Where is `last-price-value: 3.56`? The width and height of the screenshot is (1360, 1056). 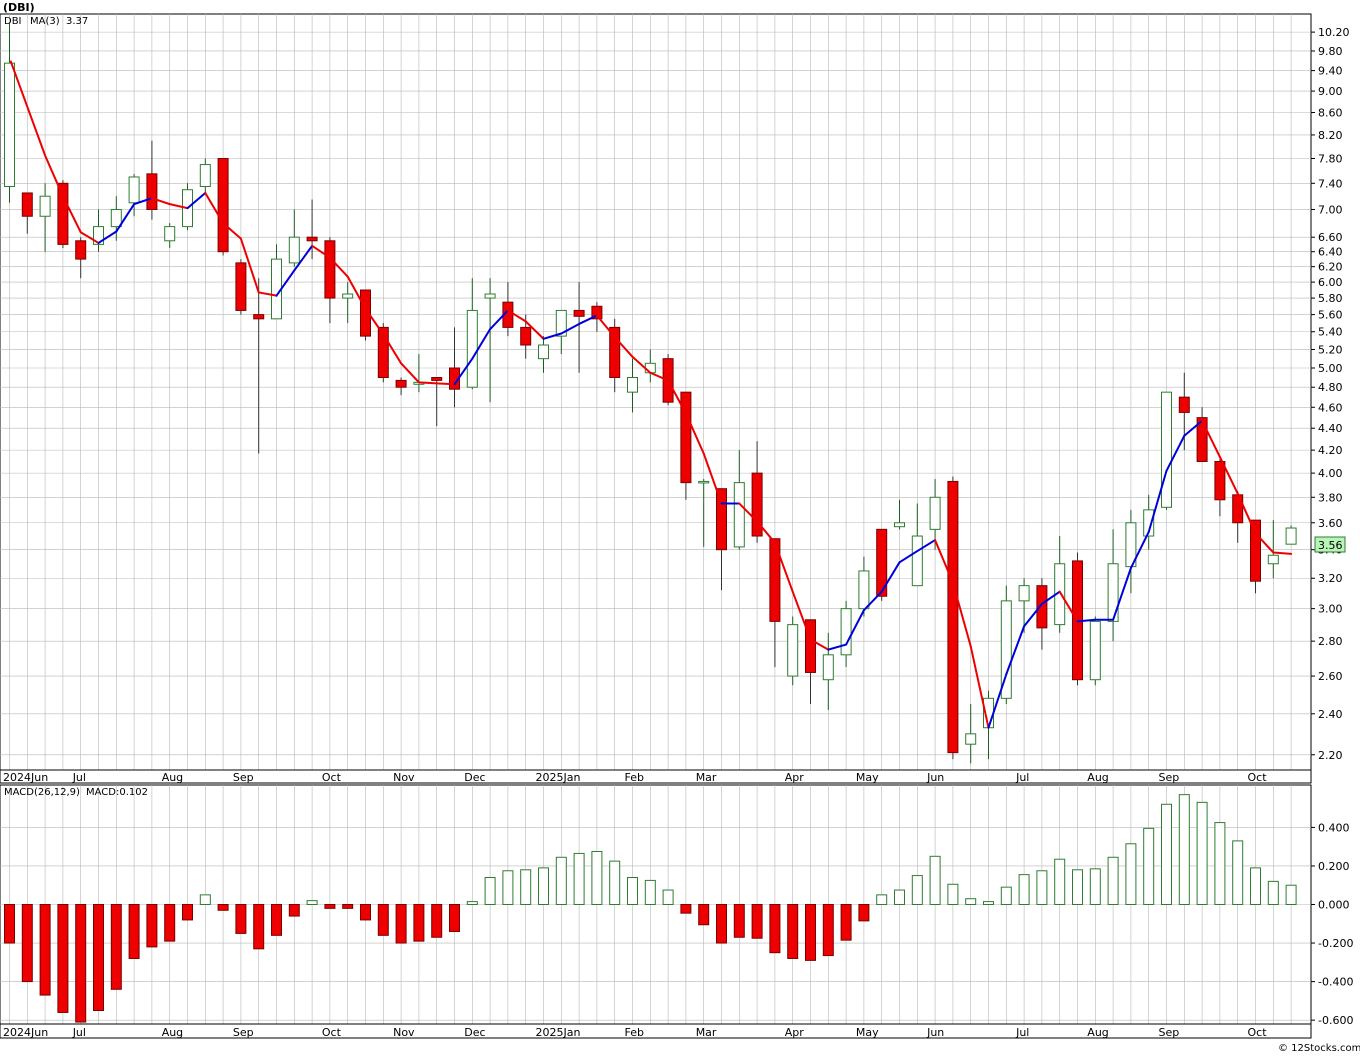 last-price-value: 3.56 is located at coordinates (1330, 545).